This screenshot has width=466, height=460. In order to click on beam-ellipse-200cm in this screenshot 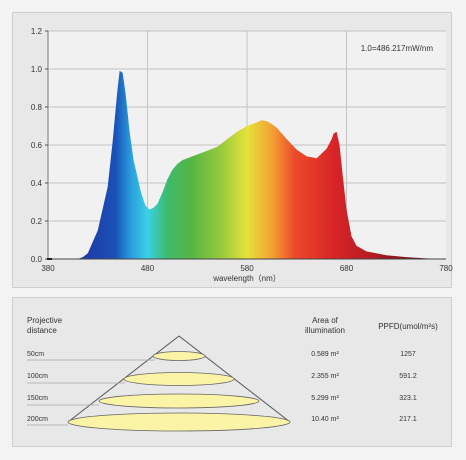, I will do `click(179, 422)`.